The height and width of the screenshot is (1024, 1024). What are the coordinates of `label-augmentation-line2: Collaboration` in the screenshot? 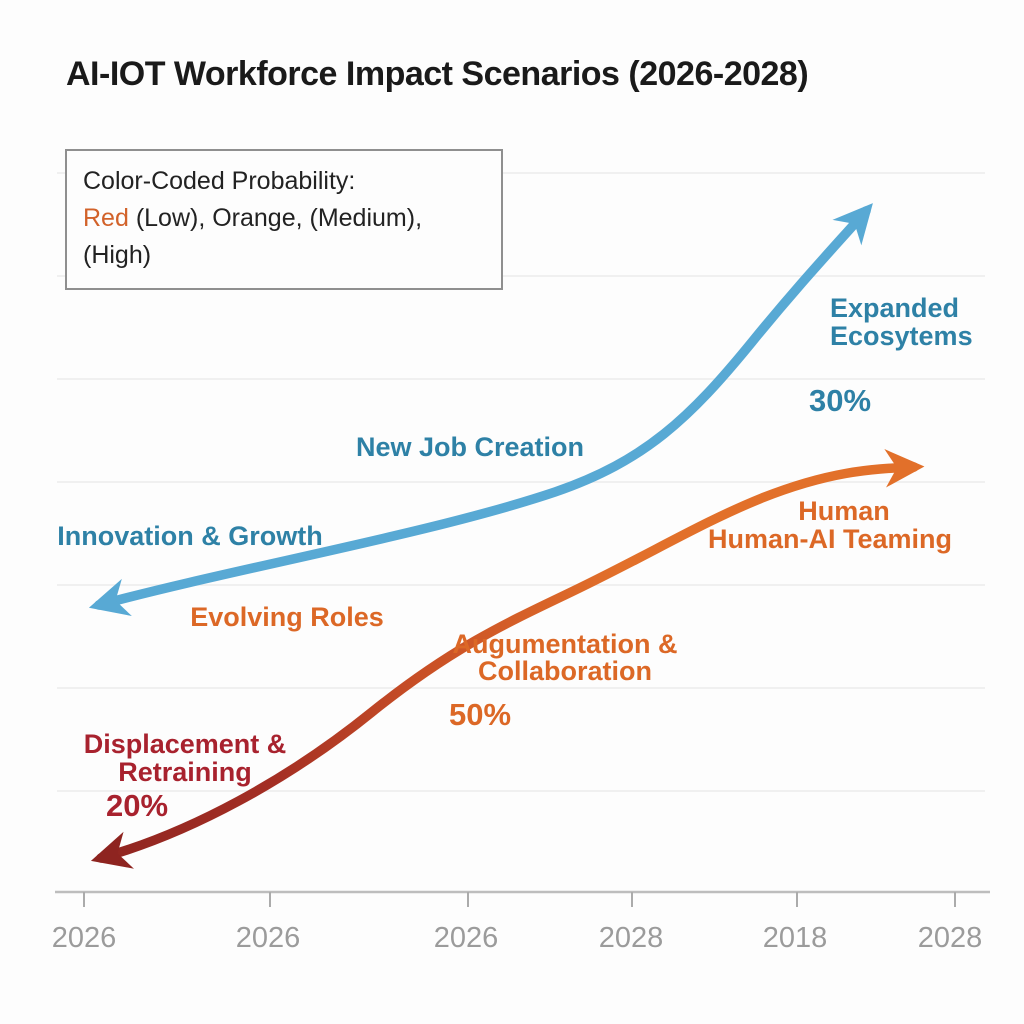 It's located at (565, 671).